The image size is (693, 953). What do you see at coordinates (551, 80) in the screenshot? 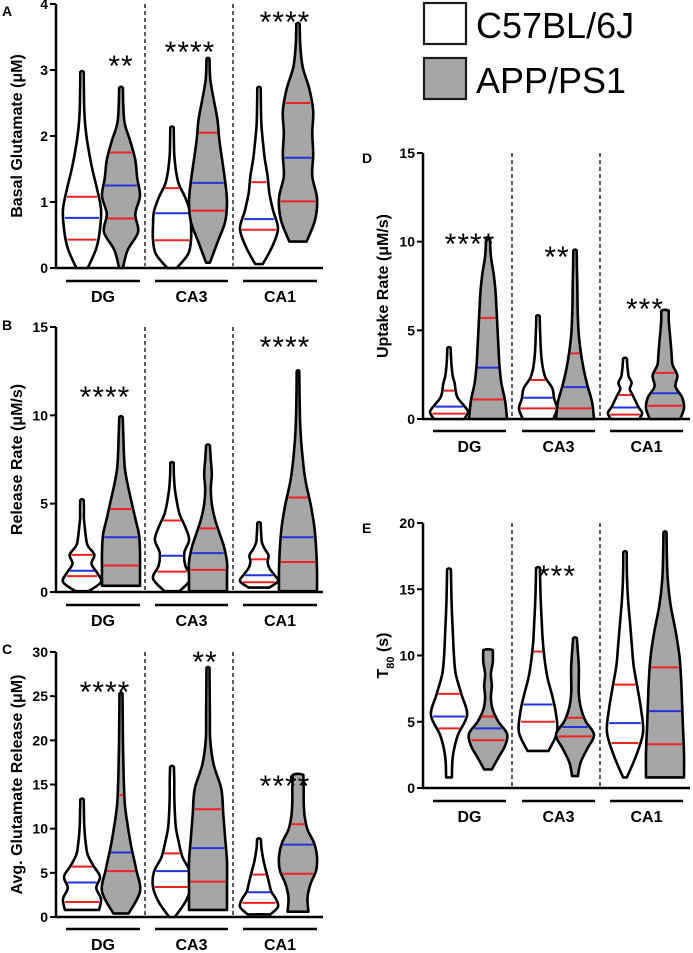
I see `legend-label-app: APP/PS1` at bounding box center [551, 80].